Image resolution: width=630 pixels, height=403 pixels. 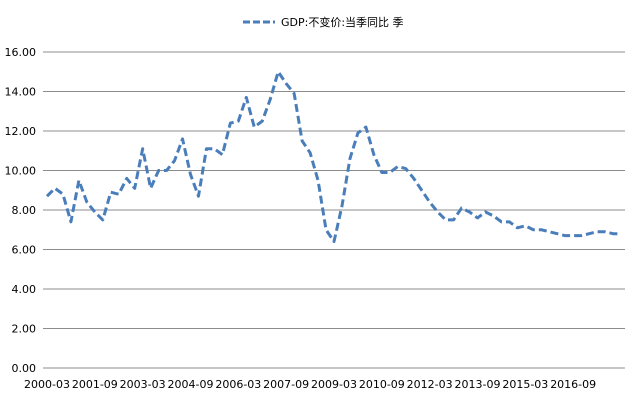 What do you see at coordinates (143, 384) in the screenshot?
I see `x-tick-label: 2003-03` at bounding box center [143, 384].